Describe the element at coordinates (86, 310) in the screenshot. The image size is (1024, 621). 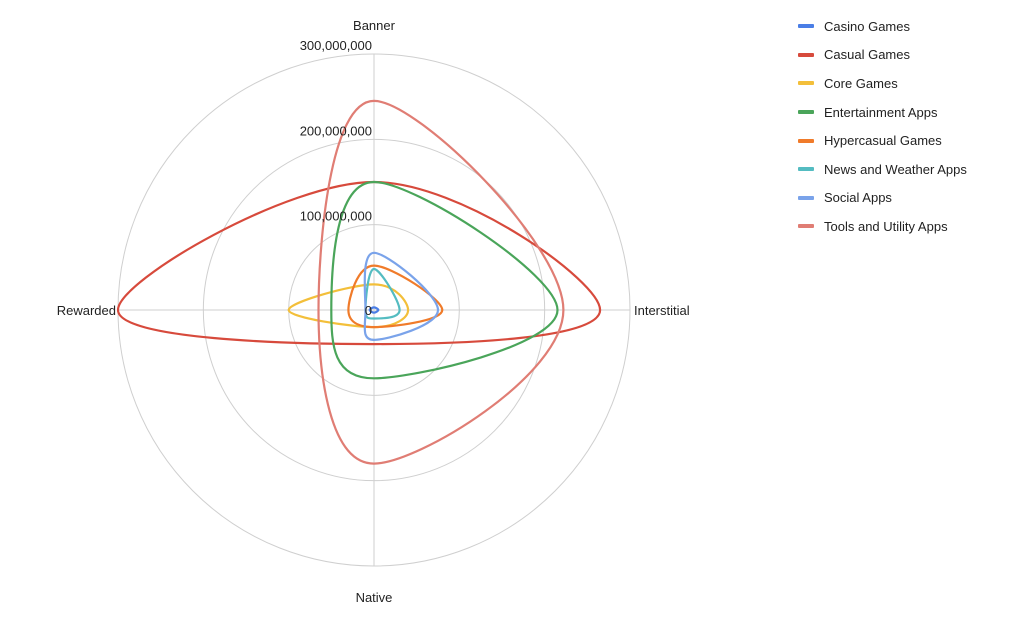
I see `axis-label: Rewarded` at that location.